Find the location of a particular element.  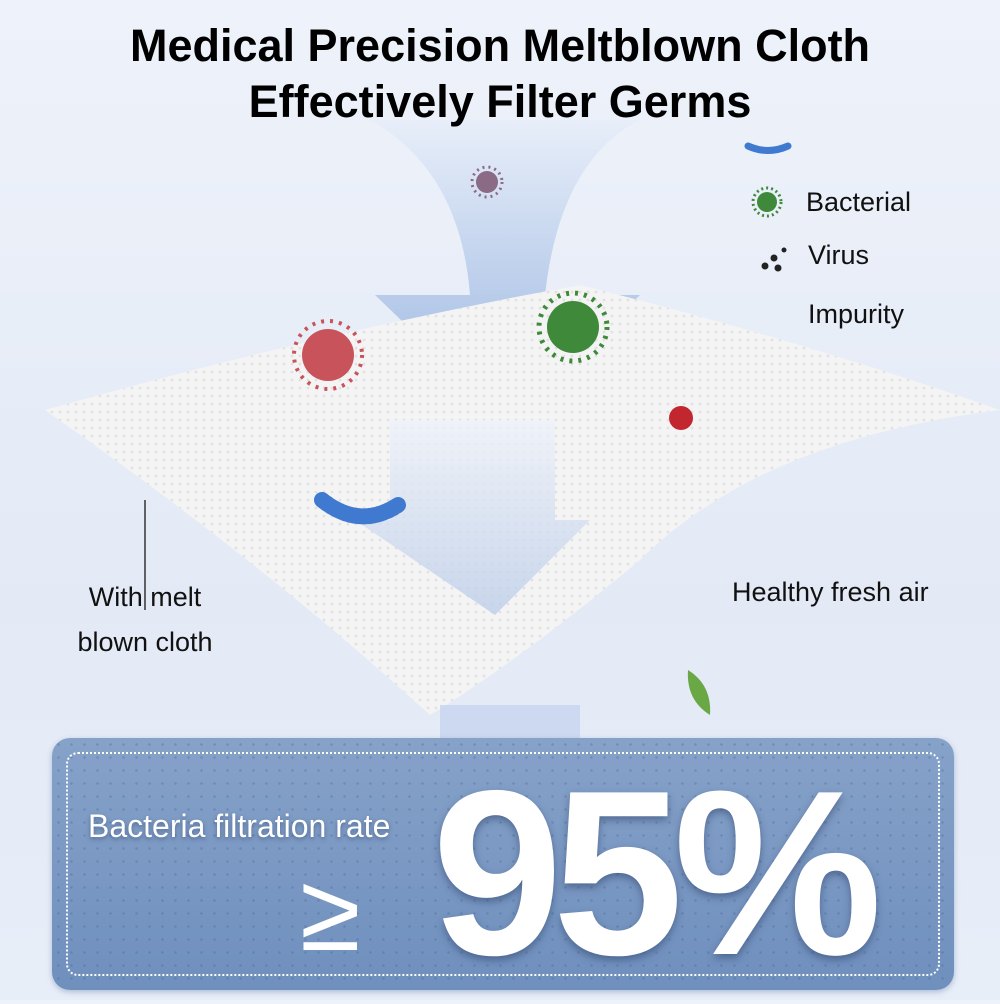

cloth-label-line2: blown cloth is located at coordinates (145, 642).